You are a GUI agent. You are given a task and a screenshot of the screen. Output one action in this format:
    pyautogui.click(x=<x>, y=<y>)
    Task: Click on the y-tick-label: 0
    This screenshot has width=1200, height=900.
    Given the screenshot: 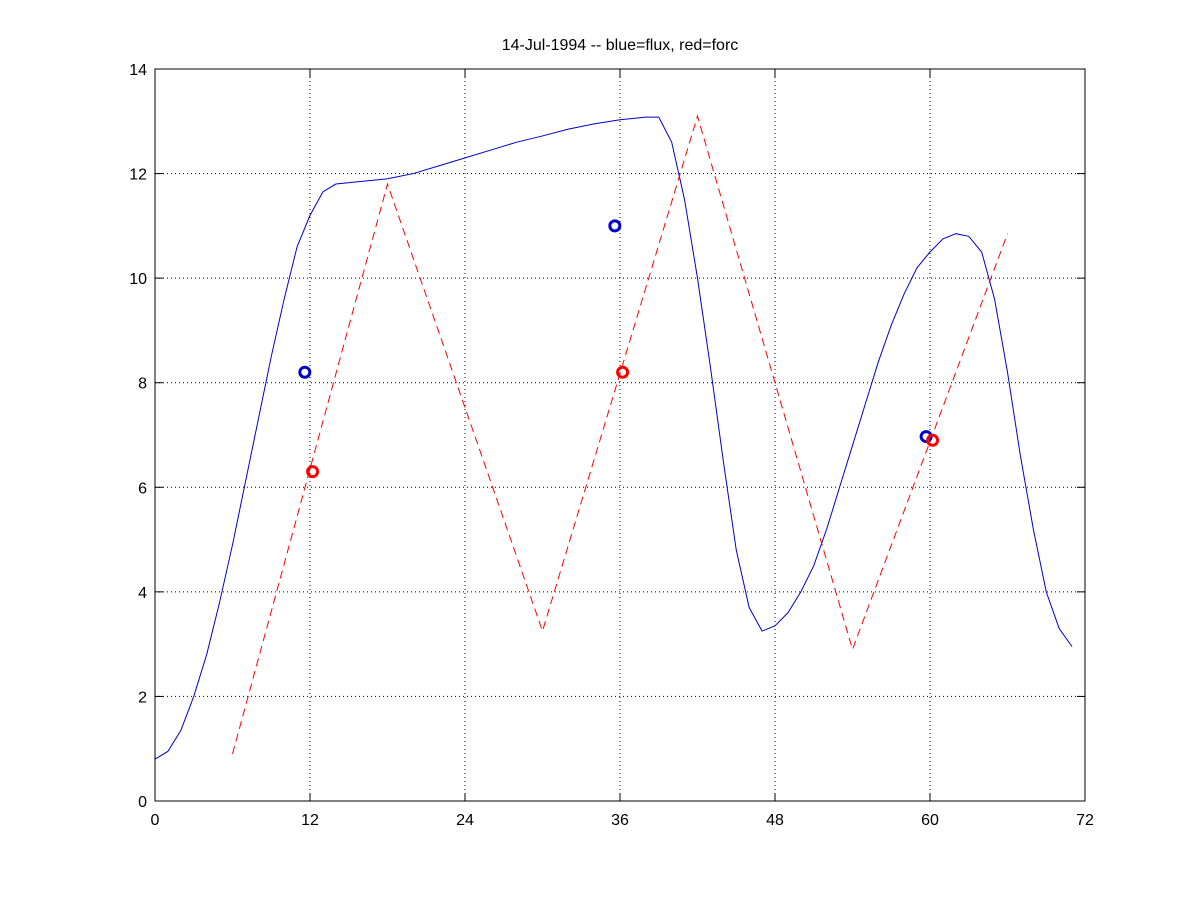 What is the action you would take?
    pyautogui.click(x=142, y=802)
    